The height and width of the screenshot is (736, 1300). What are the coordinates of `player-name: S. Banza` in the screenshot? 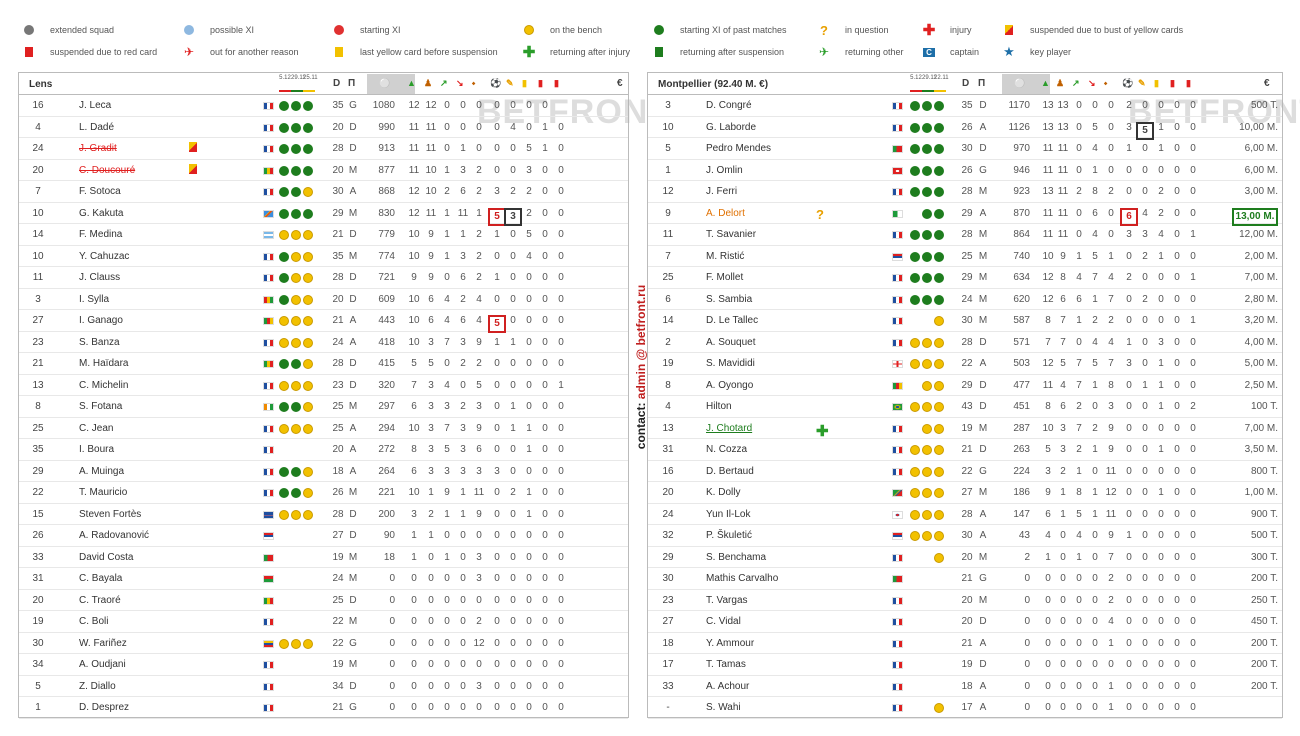 It's located at (99, 342).